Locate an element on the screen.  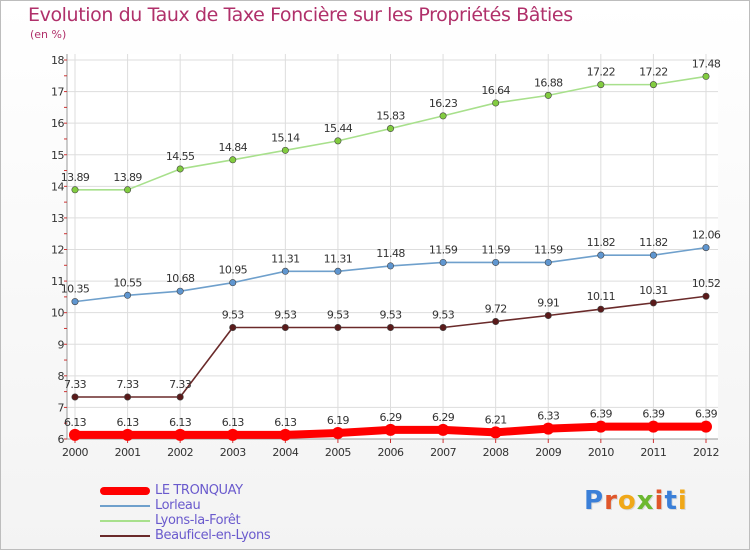
data-label: 15.83 is located at coordinates (390, 116).